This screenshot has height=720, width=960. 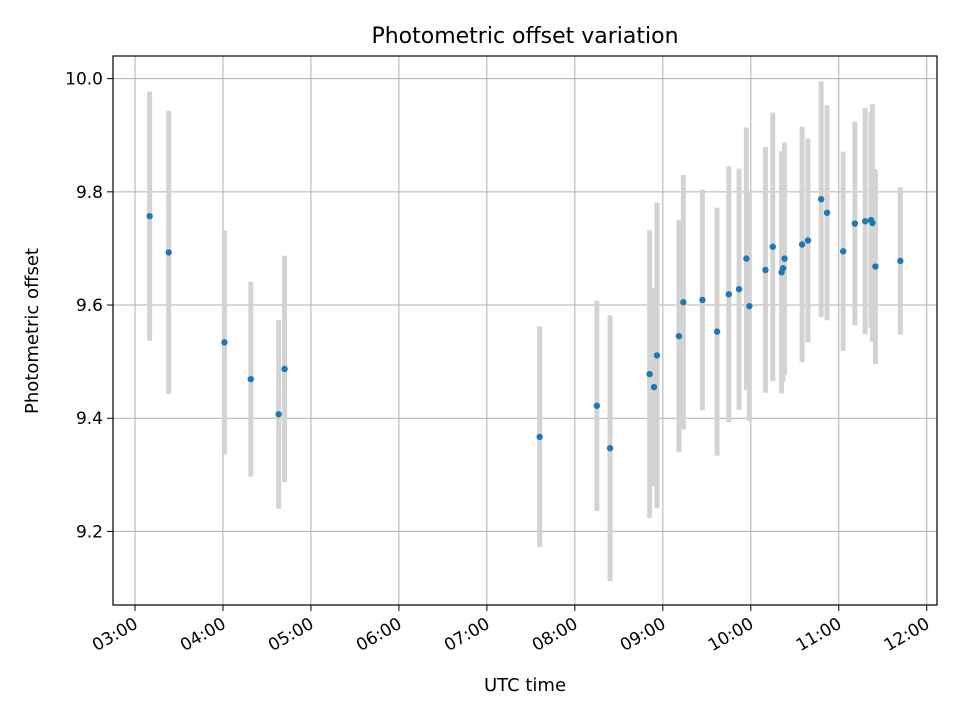 What do you see at coordinates (84, 80) in the screenshot?
I see `y-tick-label: 10.0` at bounding box center [84, 80].